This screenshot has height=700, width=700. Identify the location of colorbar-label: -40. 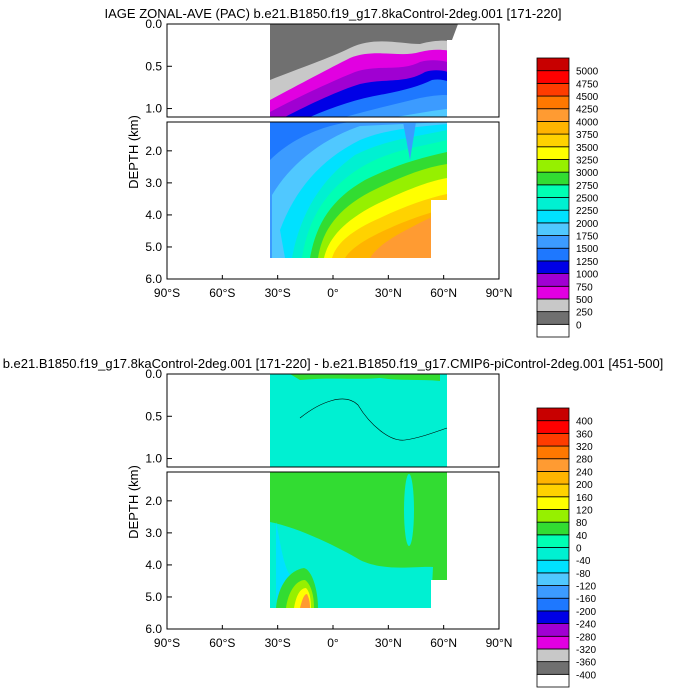
(583, 561).